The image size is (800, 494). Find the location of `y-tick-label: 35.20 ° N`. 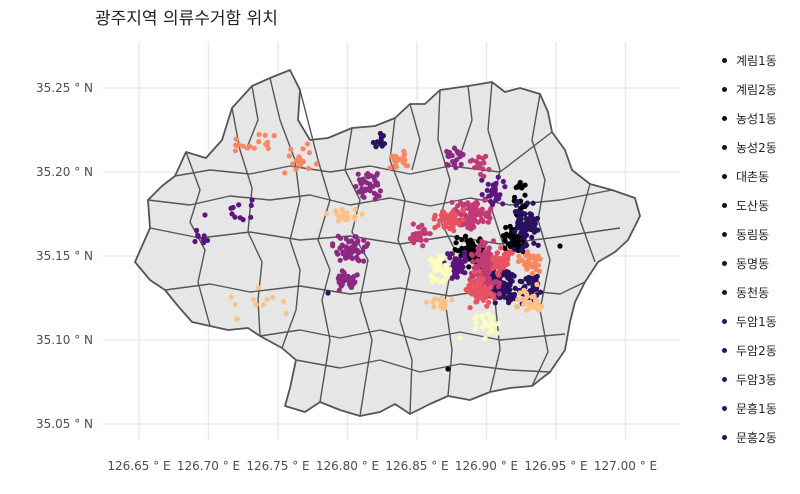

y-tick-label: 35.20 ° N is located at coordinates (64, 172).